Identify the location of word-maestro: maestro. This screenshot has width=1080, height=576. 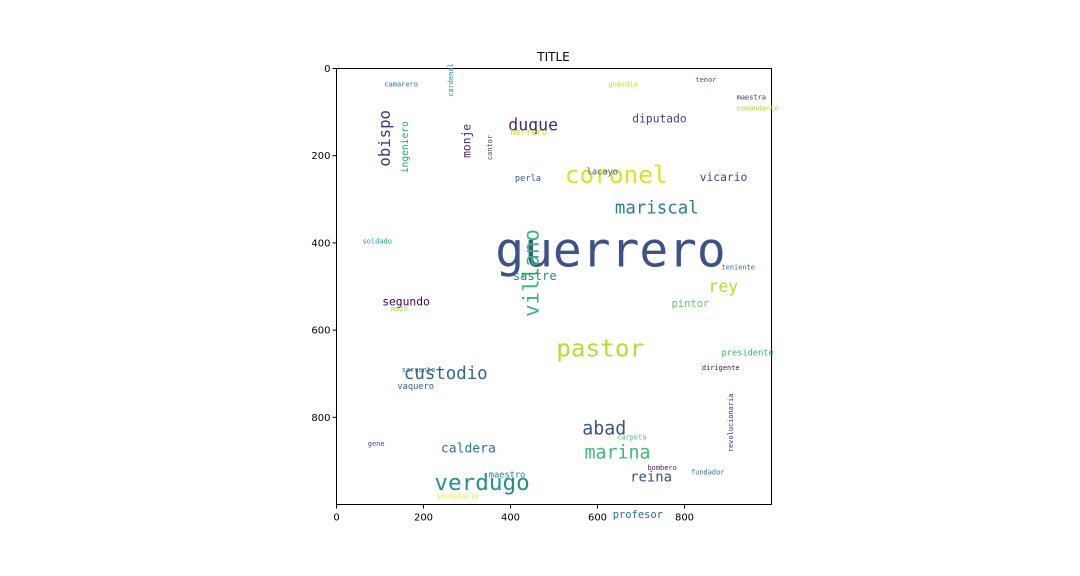
(507, 475).